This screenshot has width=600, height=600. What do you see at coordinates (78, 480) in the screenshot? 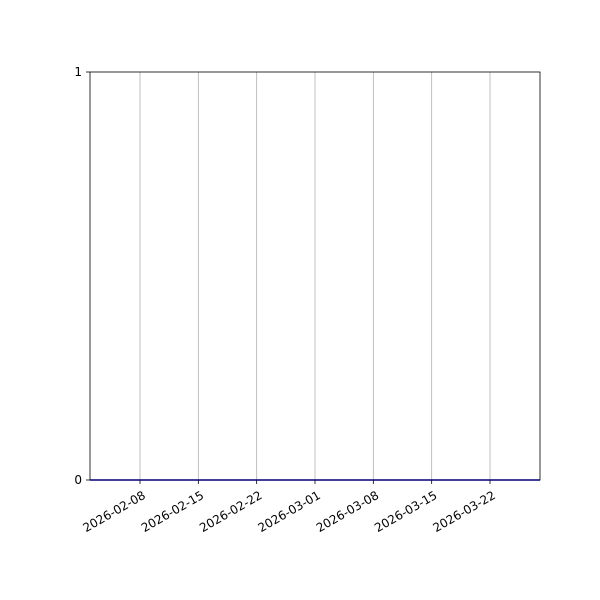
I see `y-tick-label: 0` at bounding box center [78, 480].